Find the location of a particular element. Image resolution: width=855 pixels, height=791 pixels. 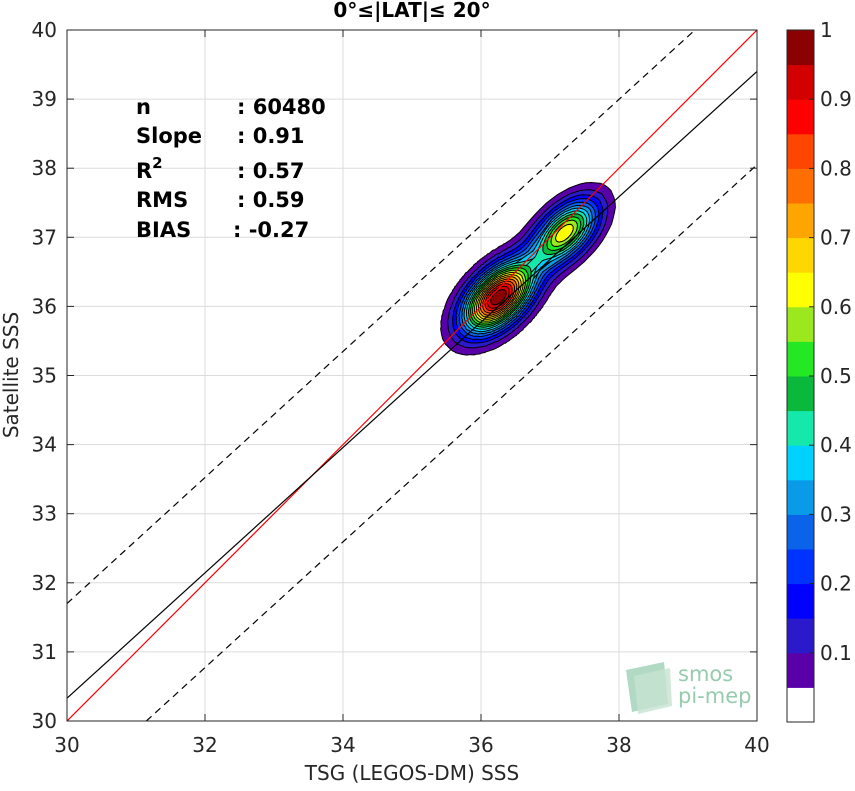

colorbar-tick-label: 1 is located at coordinates (826, 30).